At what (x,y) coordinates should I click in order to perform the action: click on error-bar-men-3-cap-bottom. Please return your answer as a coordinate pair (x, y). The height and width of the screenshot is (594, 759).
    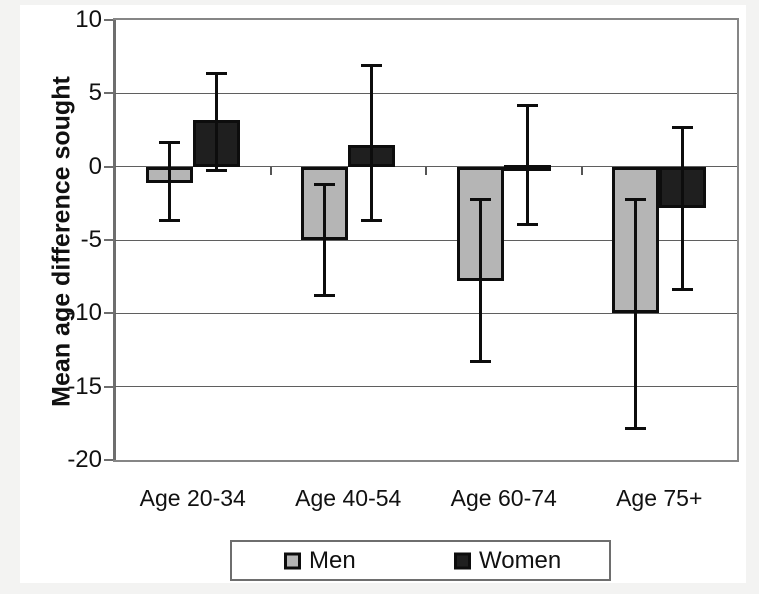
    Looking at the image, I should click on (636, 429).